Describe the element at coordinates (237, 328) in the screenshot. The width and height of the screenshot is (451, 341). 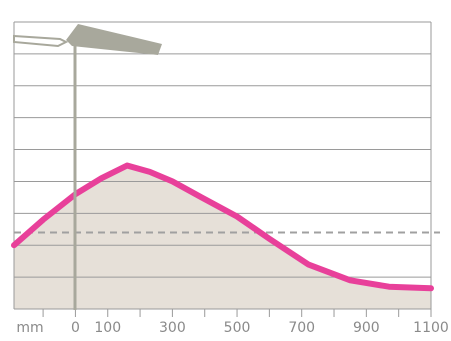
I see `x-tick-label: 500` at that location.